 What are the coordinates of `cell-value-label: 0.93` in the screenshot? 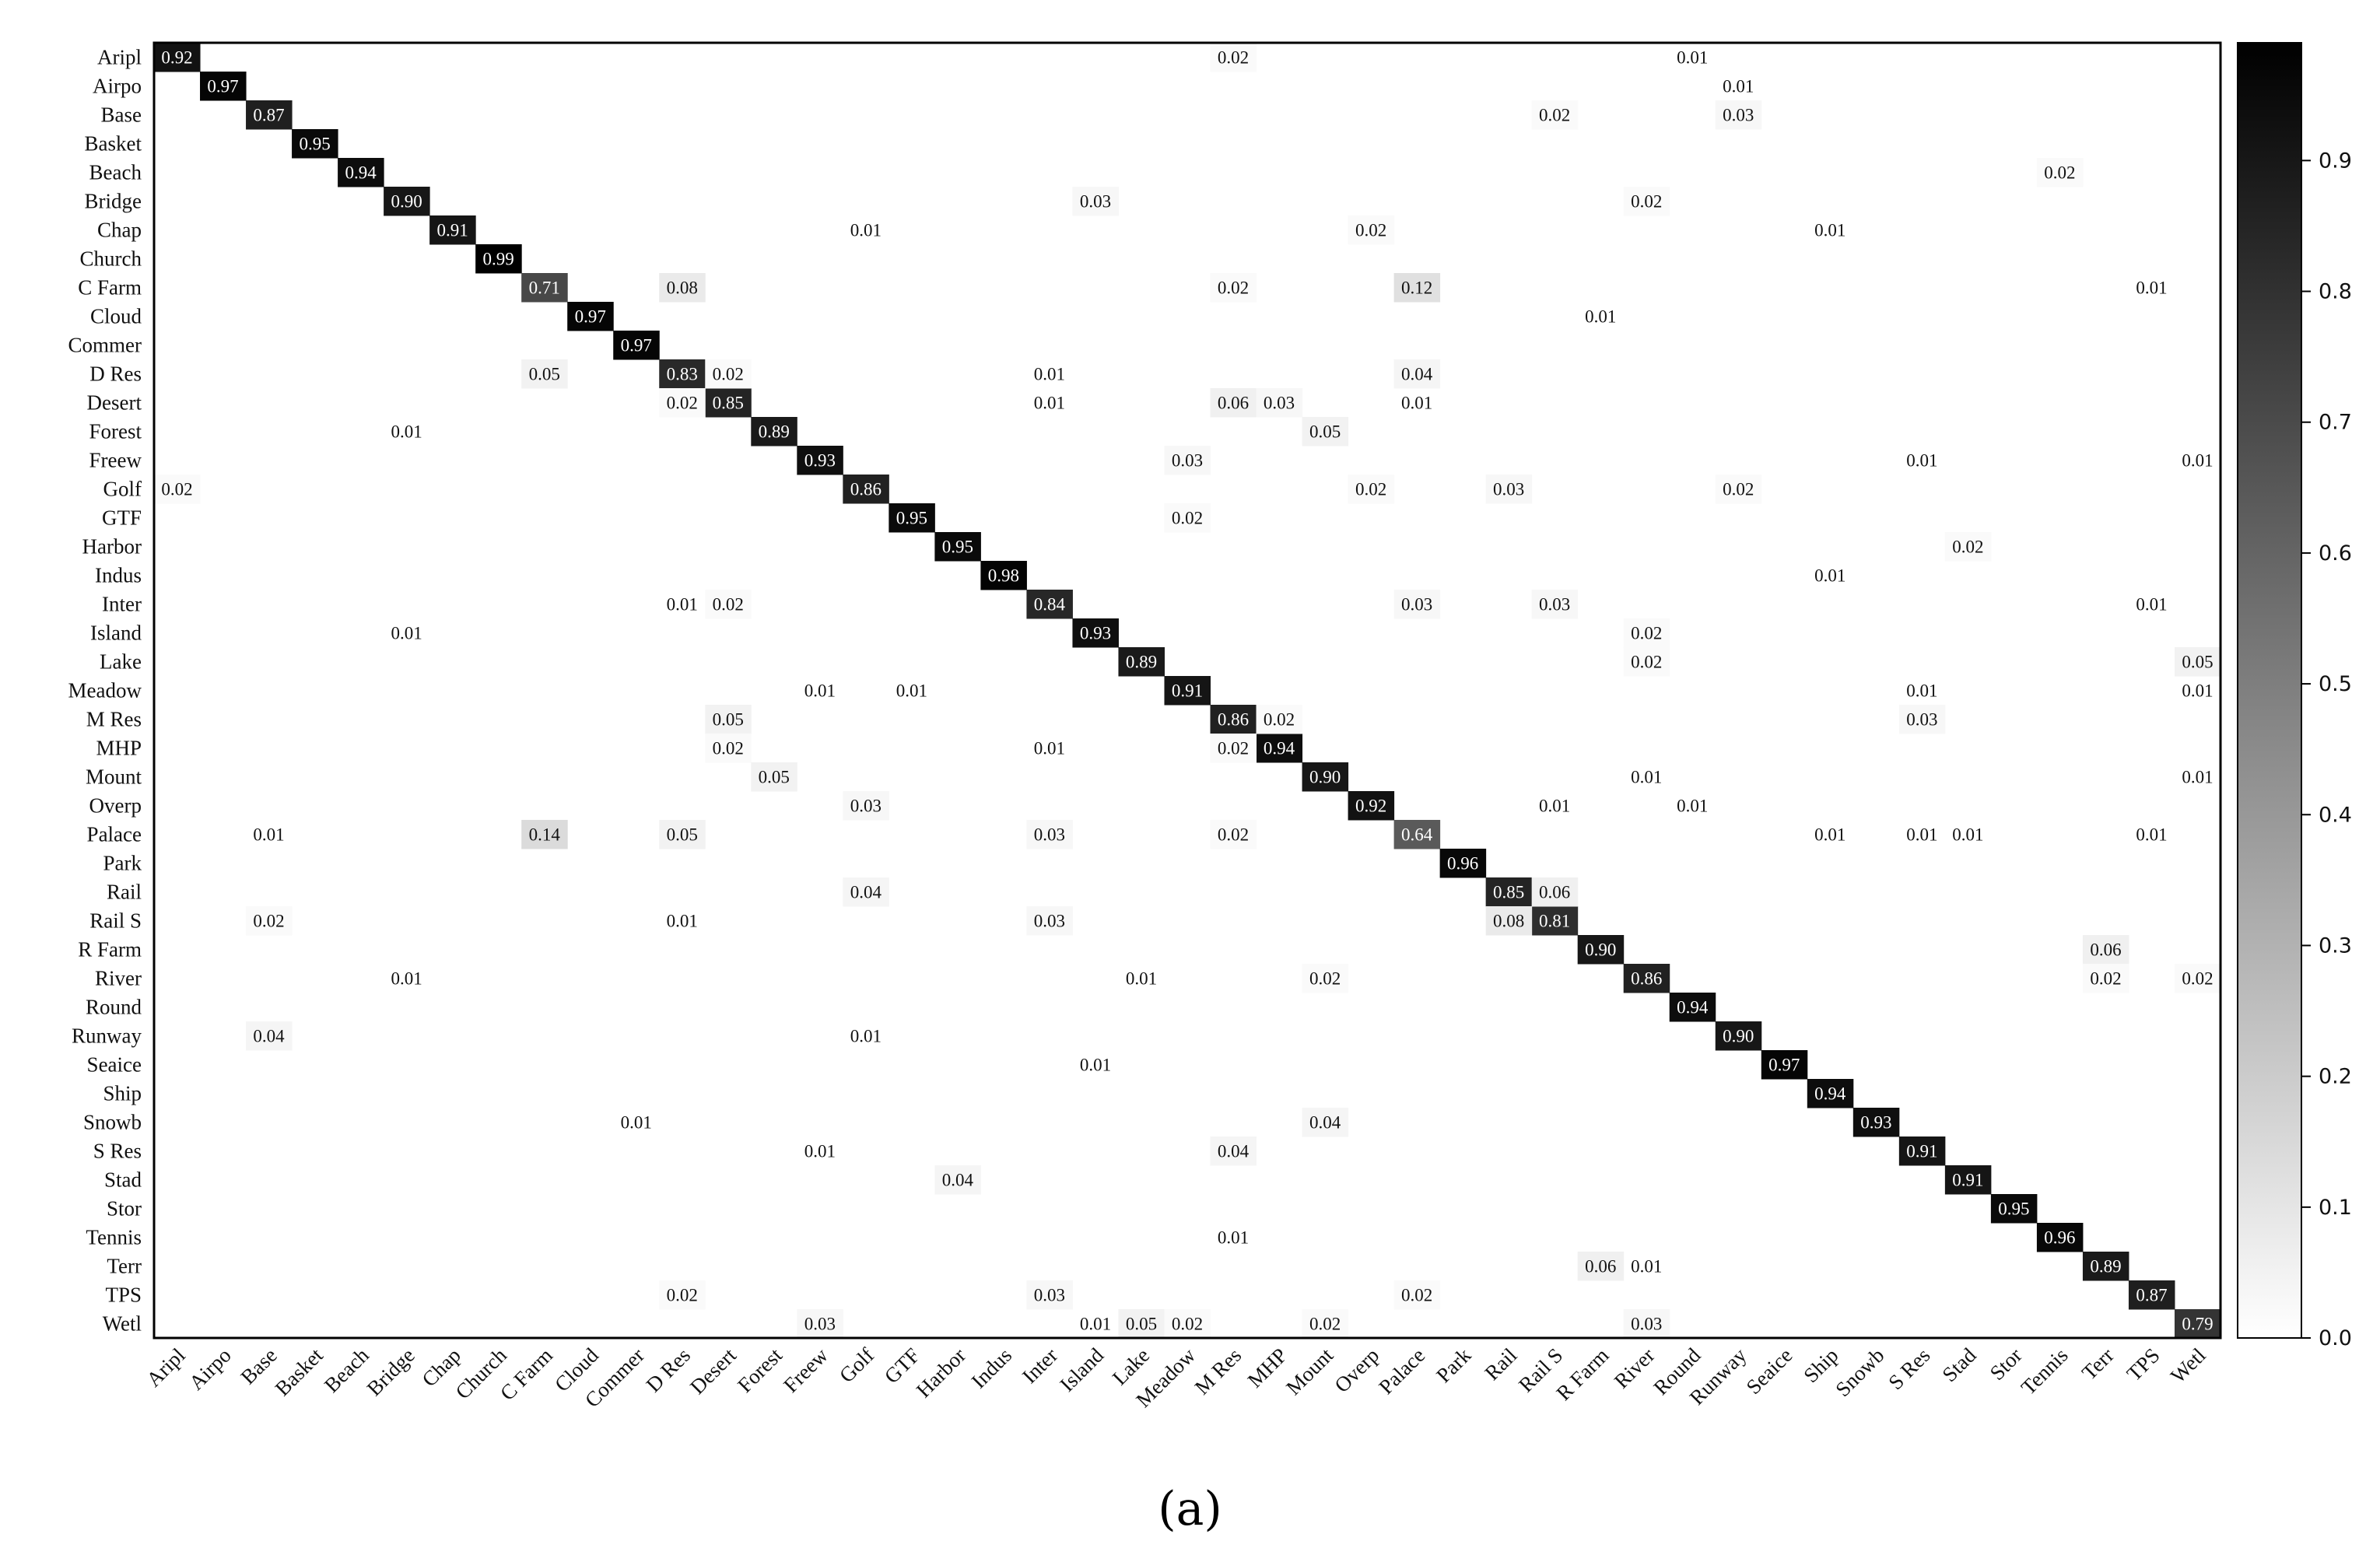 It's located at (1876, 1123).